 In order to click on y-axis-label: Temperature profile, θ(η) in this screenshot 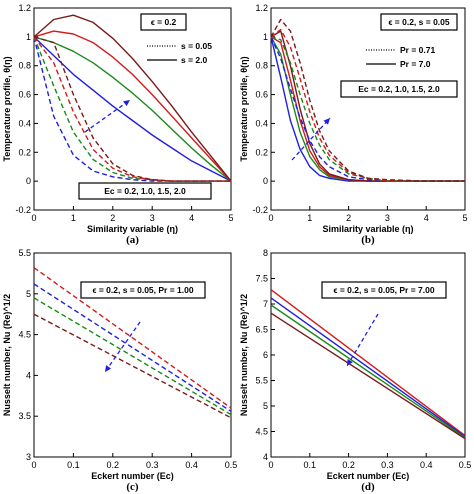, I will do `click(7, 108)`.